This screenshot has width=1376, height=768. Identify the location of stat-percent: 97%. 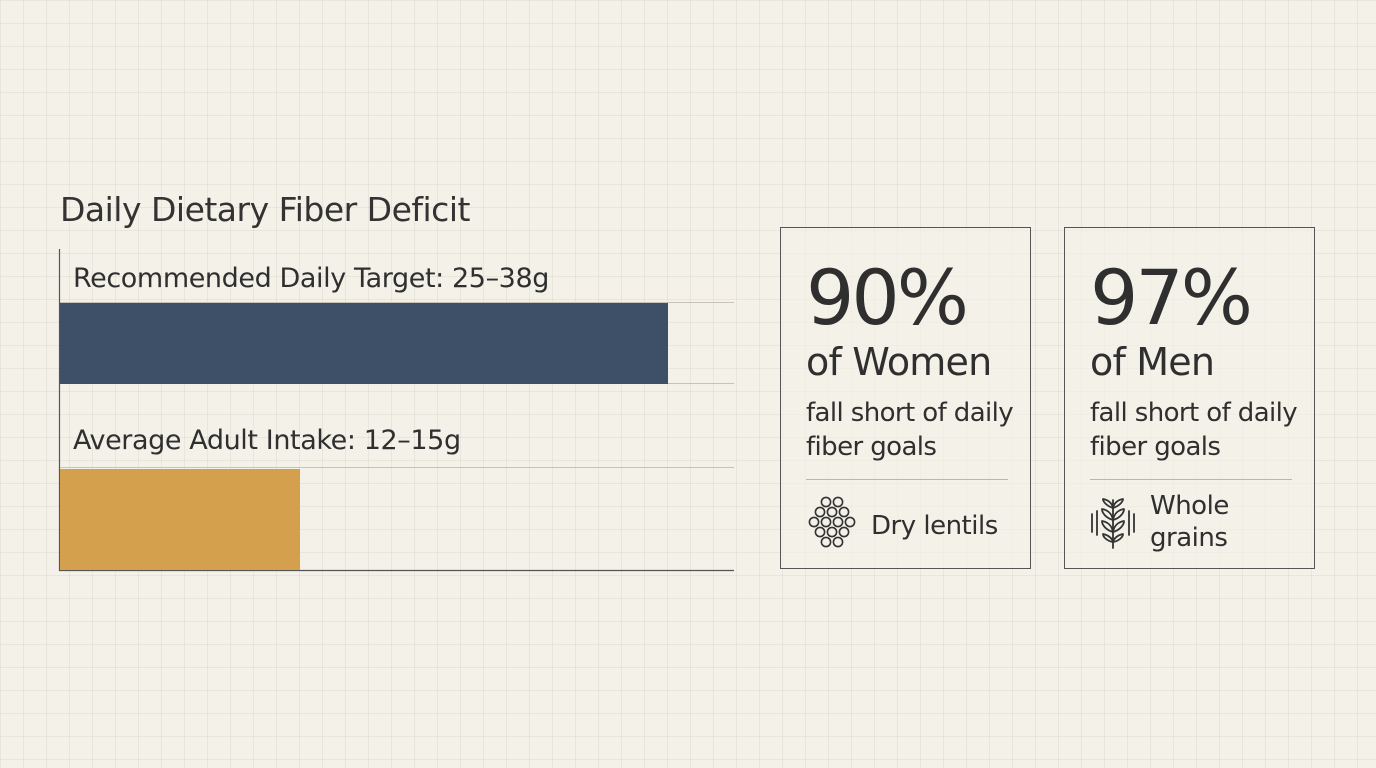
(1171, 297).